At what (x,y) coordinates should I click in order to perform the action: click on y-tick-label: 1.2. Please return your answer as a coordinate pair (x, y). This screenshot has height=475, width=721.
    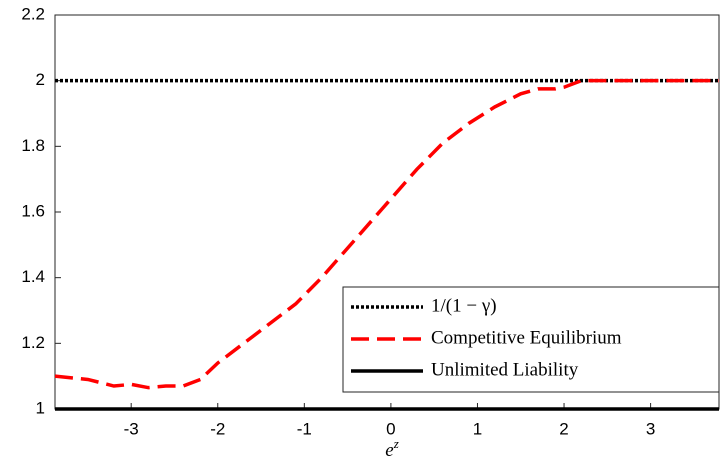
    Looking at the image, I should click on (33, 342).